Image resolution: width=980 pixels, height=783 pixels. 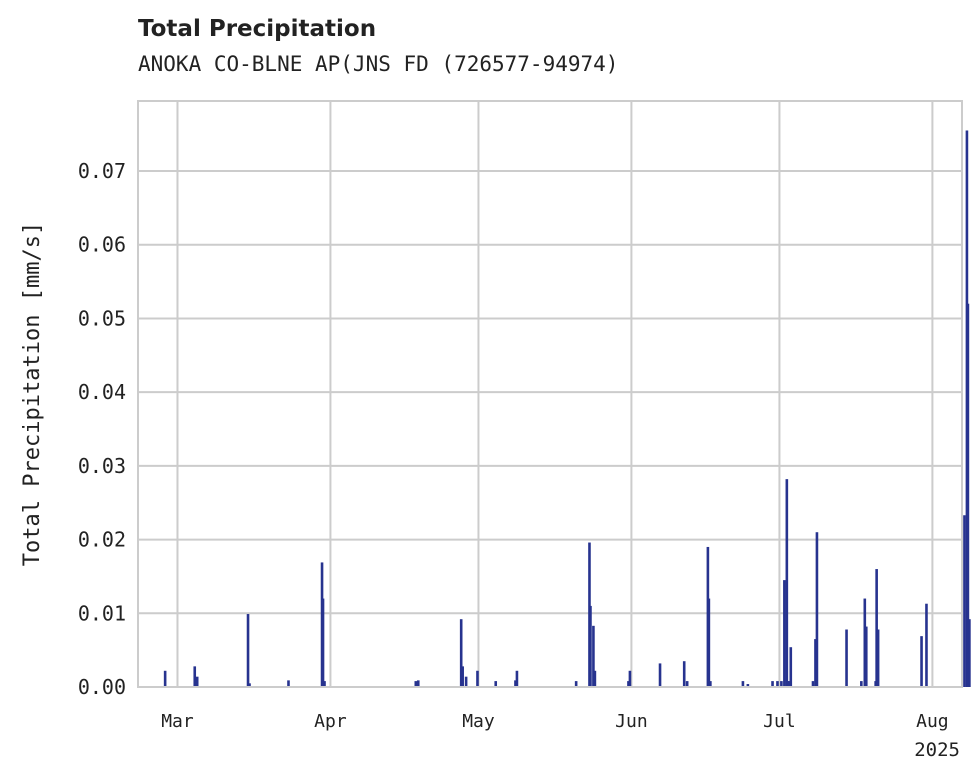 What do you see at coordinates (102, 613) in the screenshot?
I see `y-tick-label: 0.01` at bounding box center [102, 613].